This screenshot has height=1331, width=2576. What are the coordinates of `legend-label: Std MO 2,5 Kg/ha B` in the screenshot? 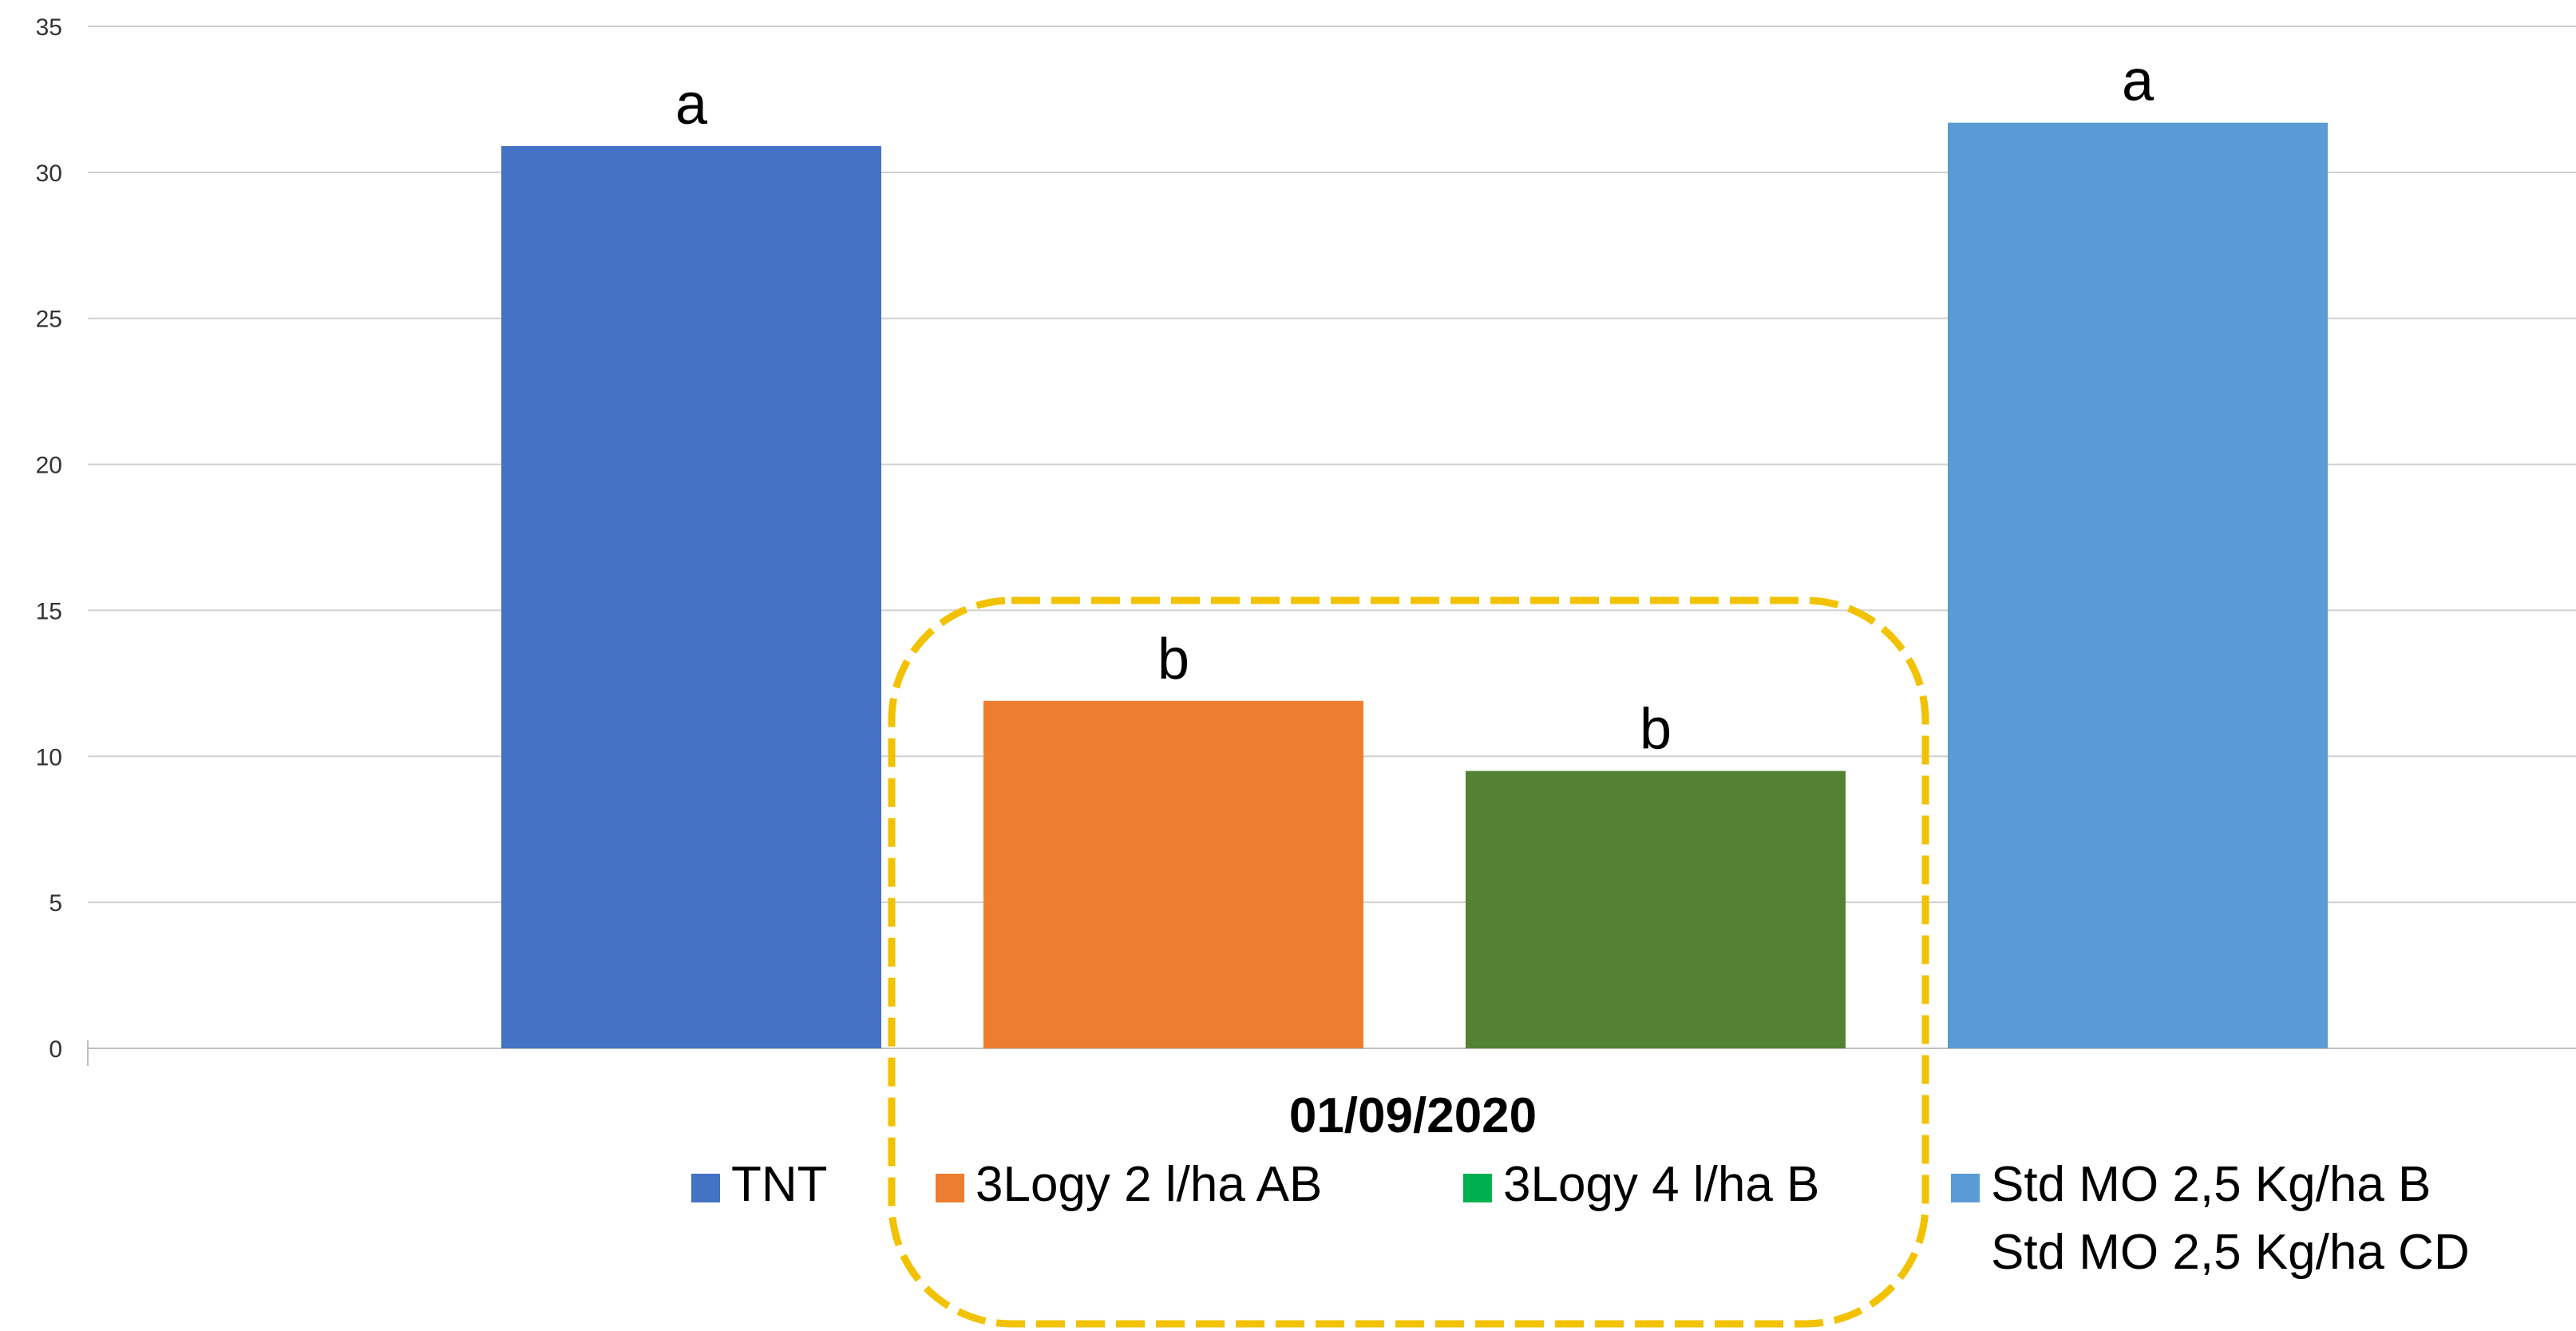 It's located at (2211, 1184).